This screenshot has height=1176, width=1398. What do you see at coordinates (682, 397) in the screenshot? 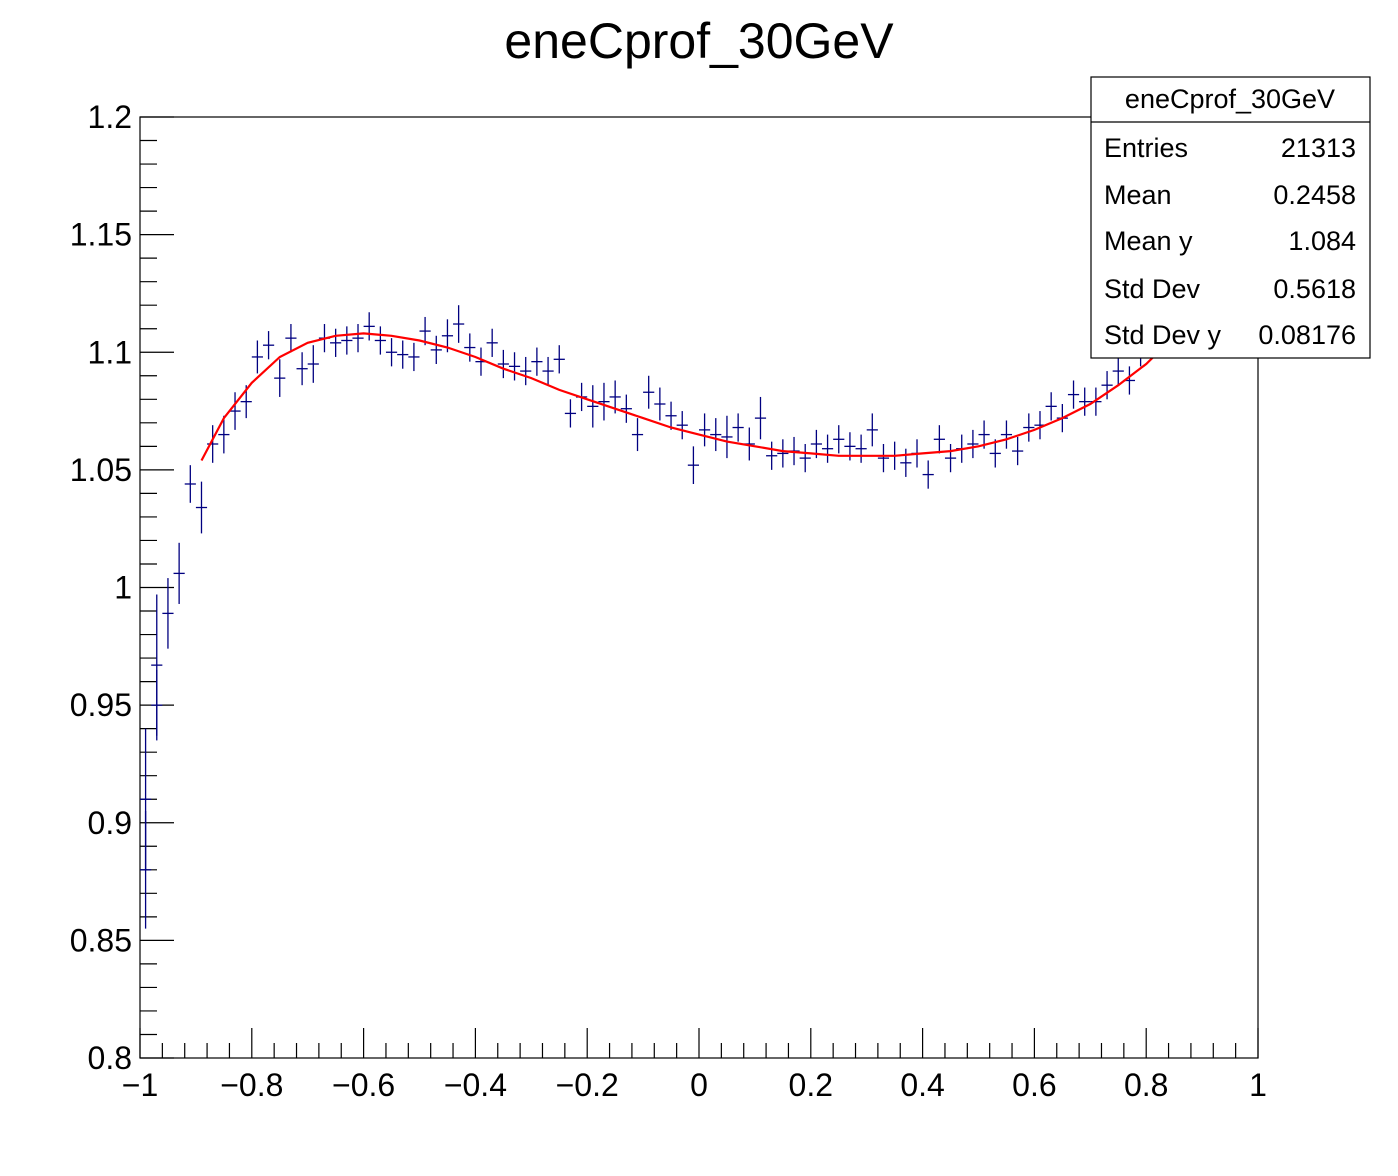
I see `fit-curve` at bounding box center [682, 397].